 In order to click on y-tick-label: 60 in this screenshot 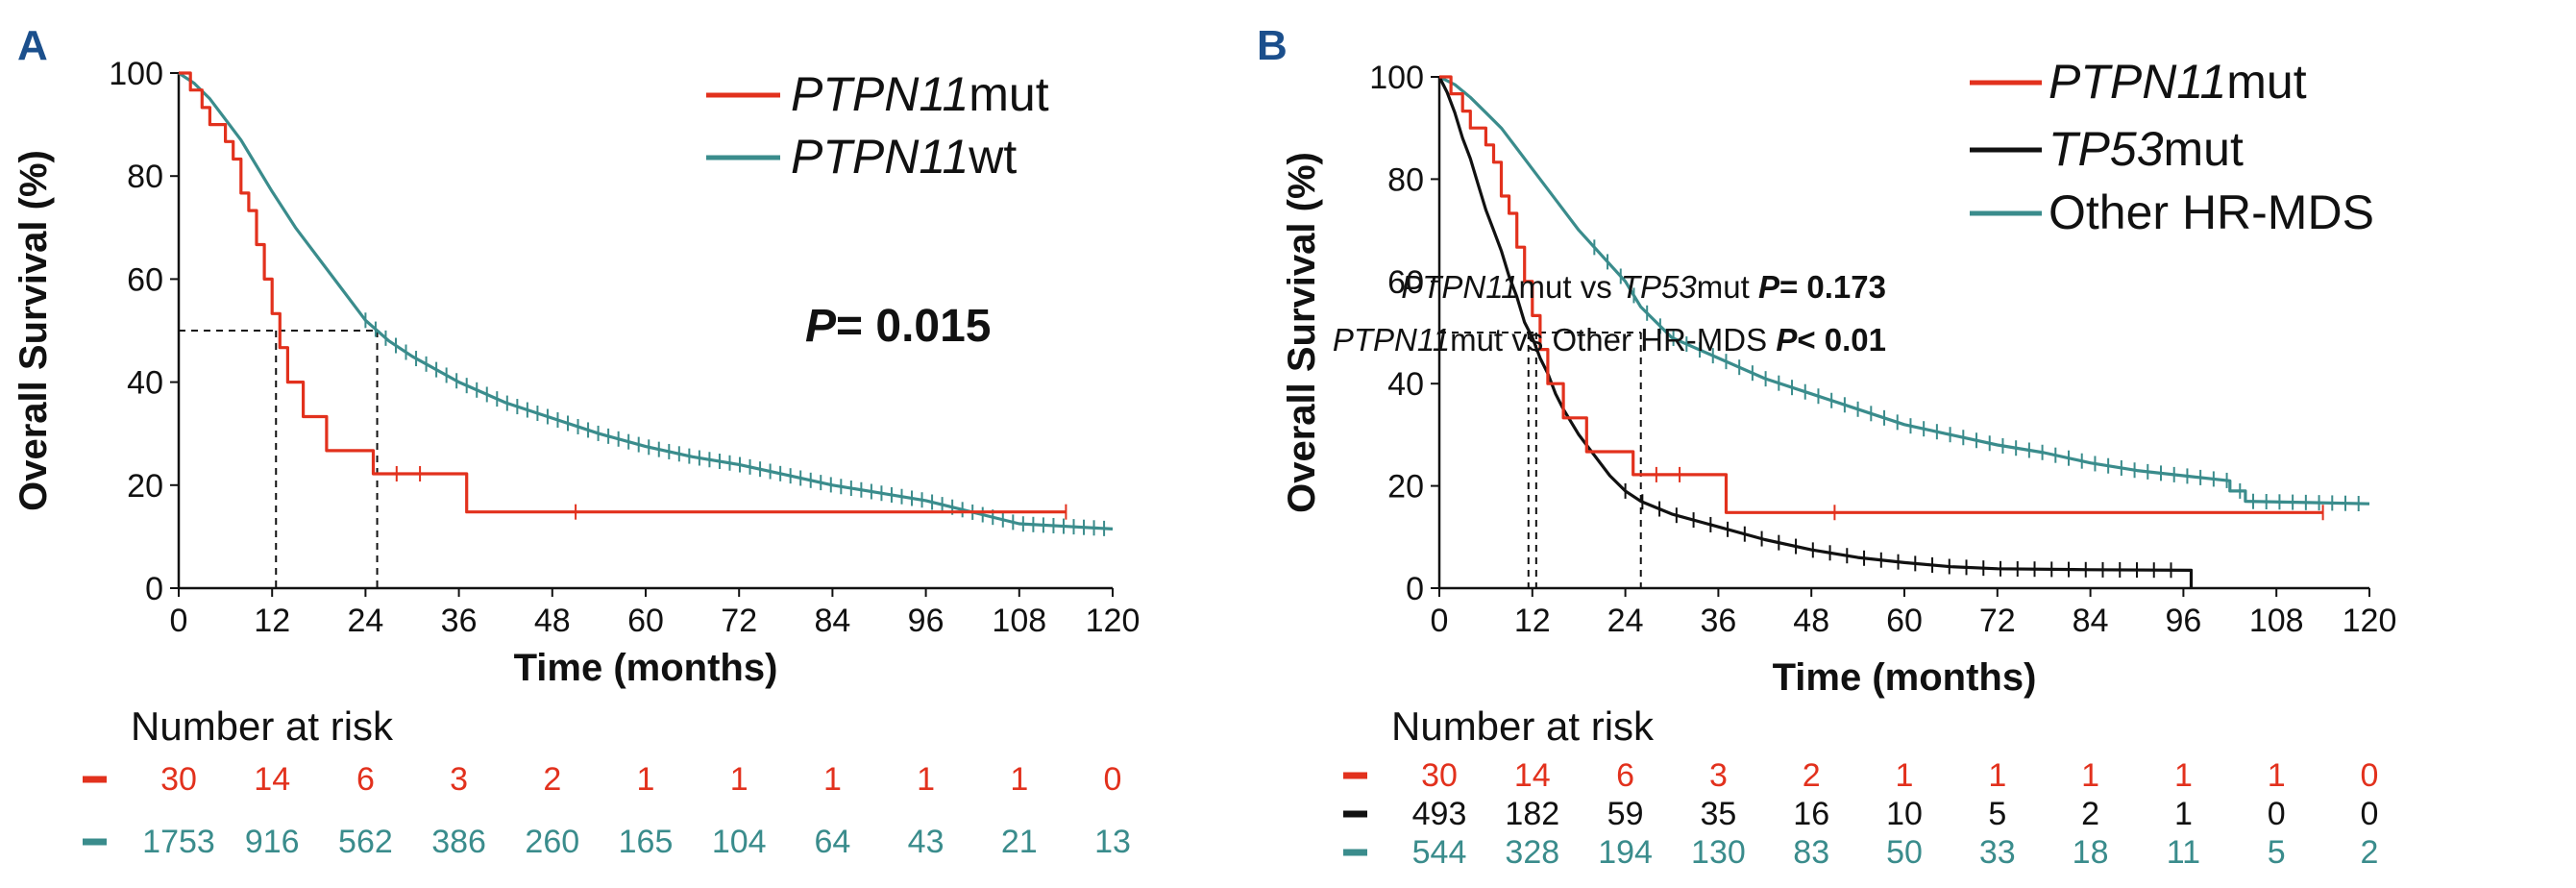, I will do `click(145, 279)`.